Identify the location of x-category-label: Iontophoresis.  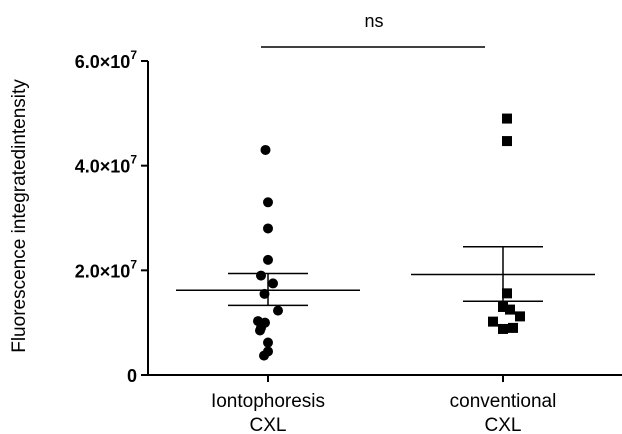
(268, 401).